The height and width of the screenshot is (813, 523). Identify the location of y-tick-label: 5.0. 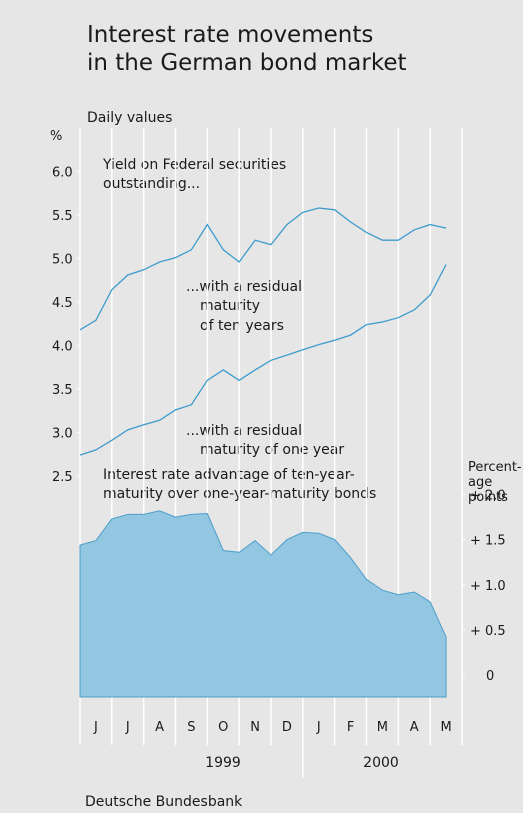
(62, 260).